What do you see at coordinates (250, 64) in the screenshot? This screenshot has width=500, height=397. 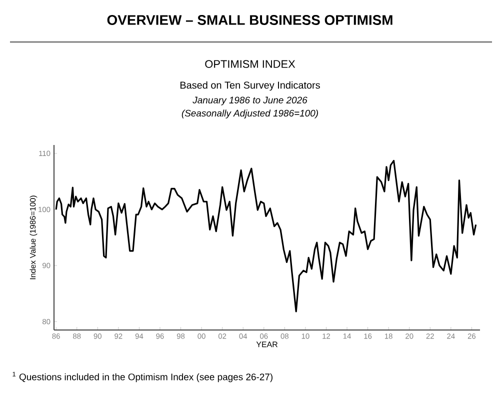 I see `chart-subtitle: OPTIMISM INDEX` at bounding box center [250, 64].